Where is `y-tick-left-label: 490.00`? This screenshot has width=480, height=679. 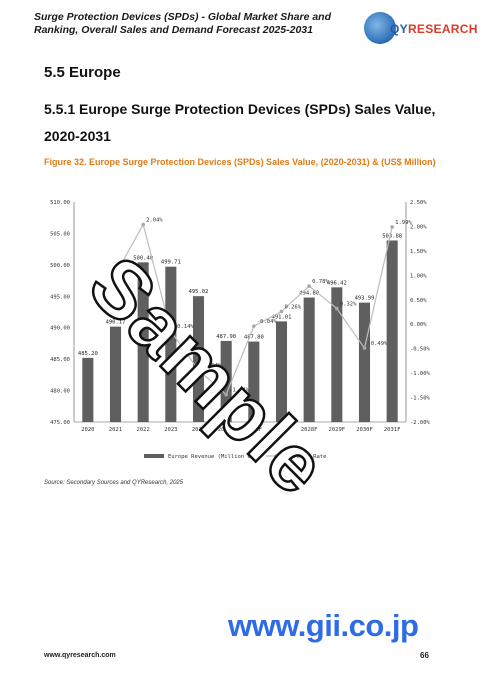
y-tick-left-label: 490.00 is located at coordinates (60, 329).